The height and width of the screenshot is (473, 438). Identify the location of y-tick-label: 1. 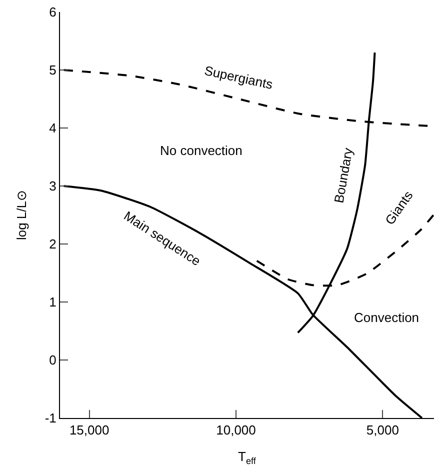
(52, 302).